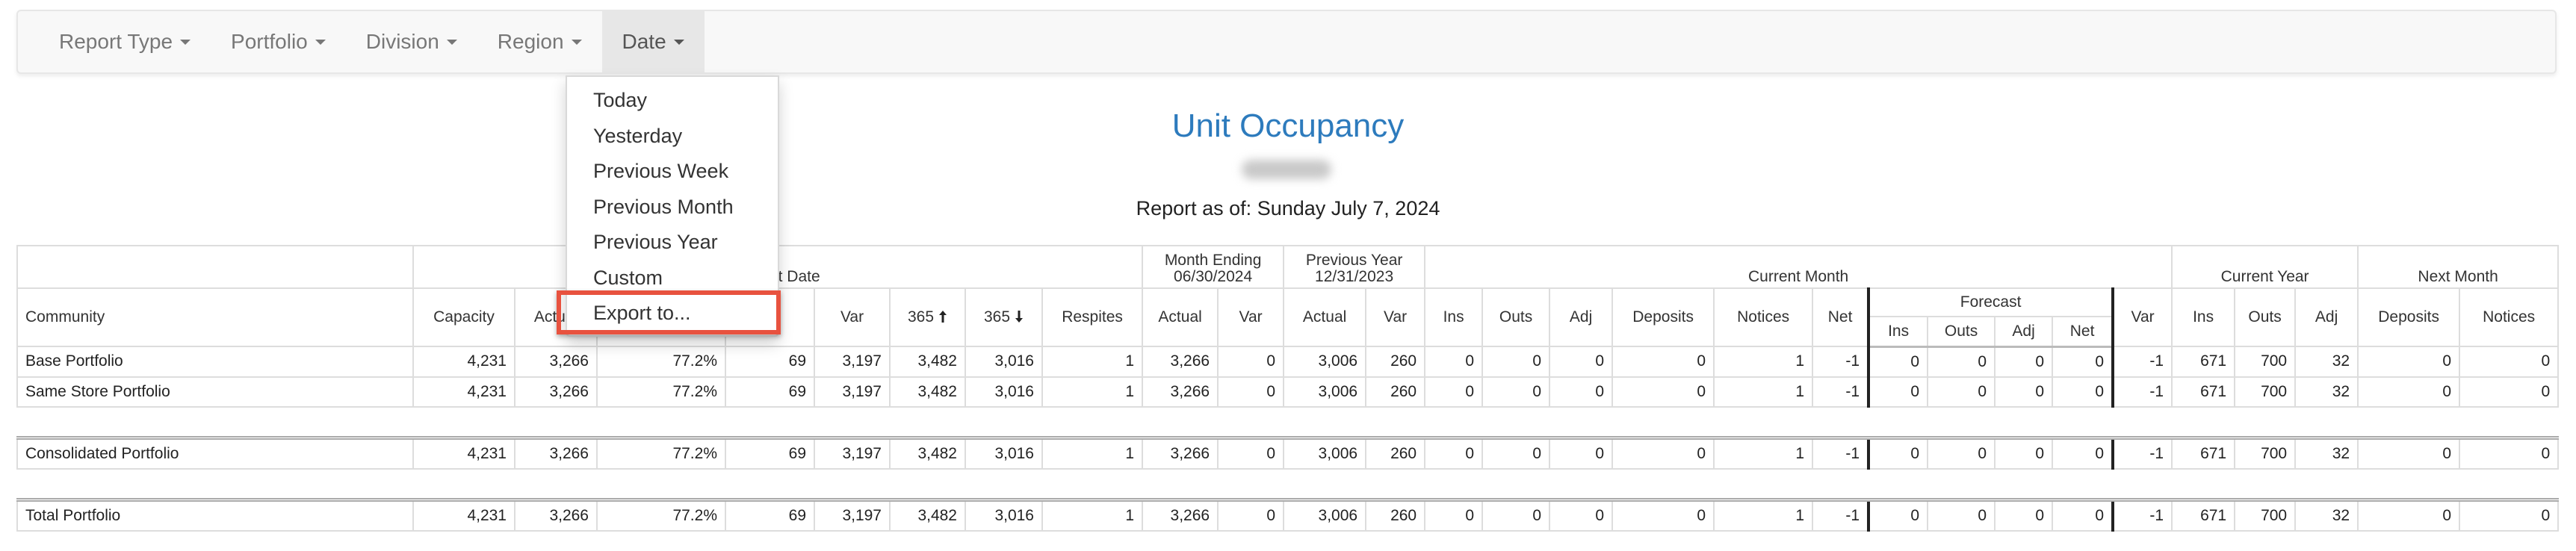  Describe the element at coordinates (1990, 302) in the screenshot. I see `group-header: Forecast` at that location.